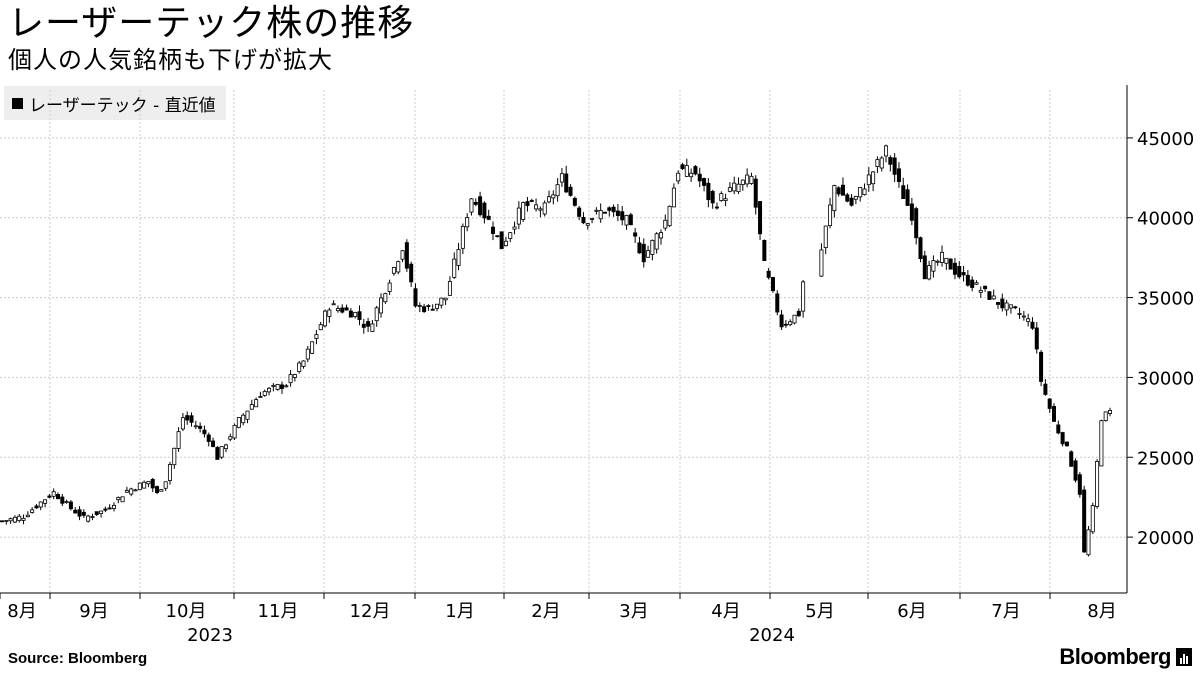 The image size is (1200, 675). Describe the element at coordinates (1165, 378) in the screenshot. I see `y-tick-label: 30000` at that location.